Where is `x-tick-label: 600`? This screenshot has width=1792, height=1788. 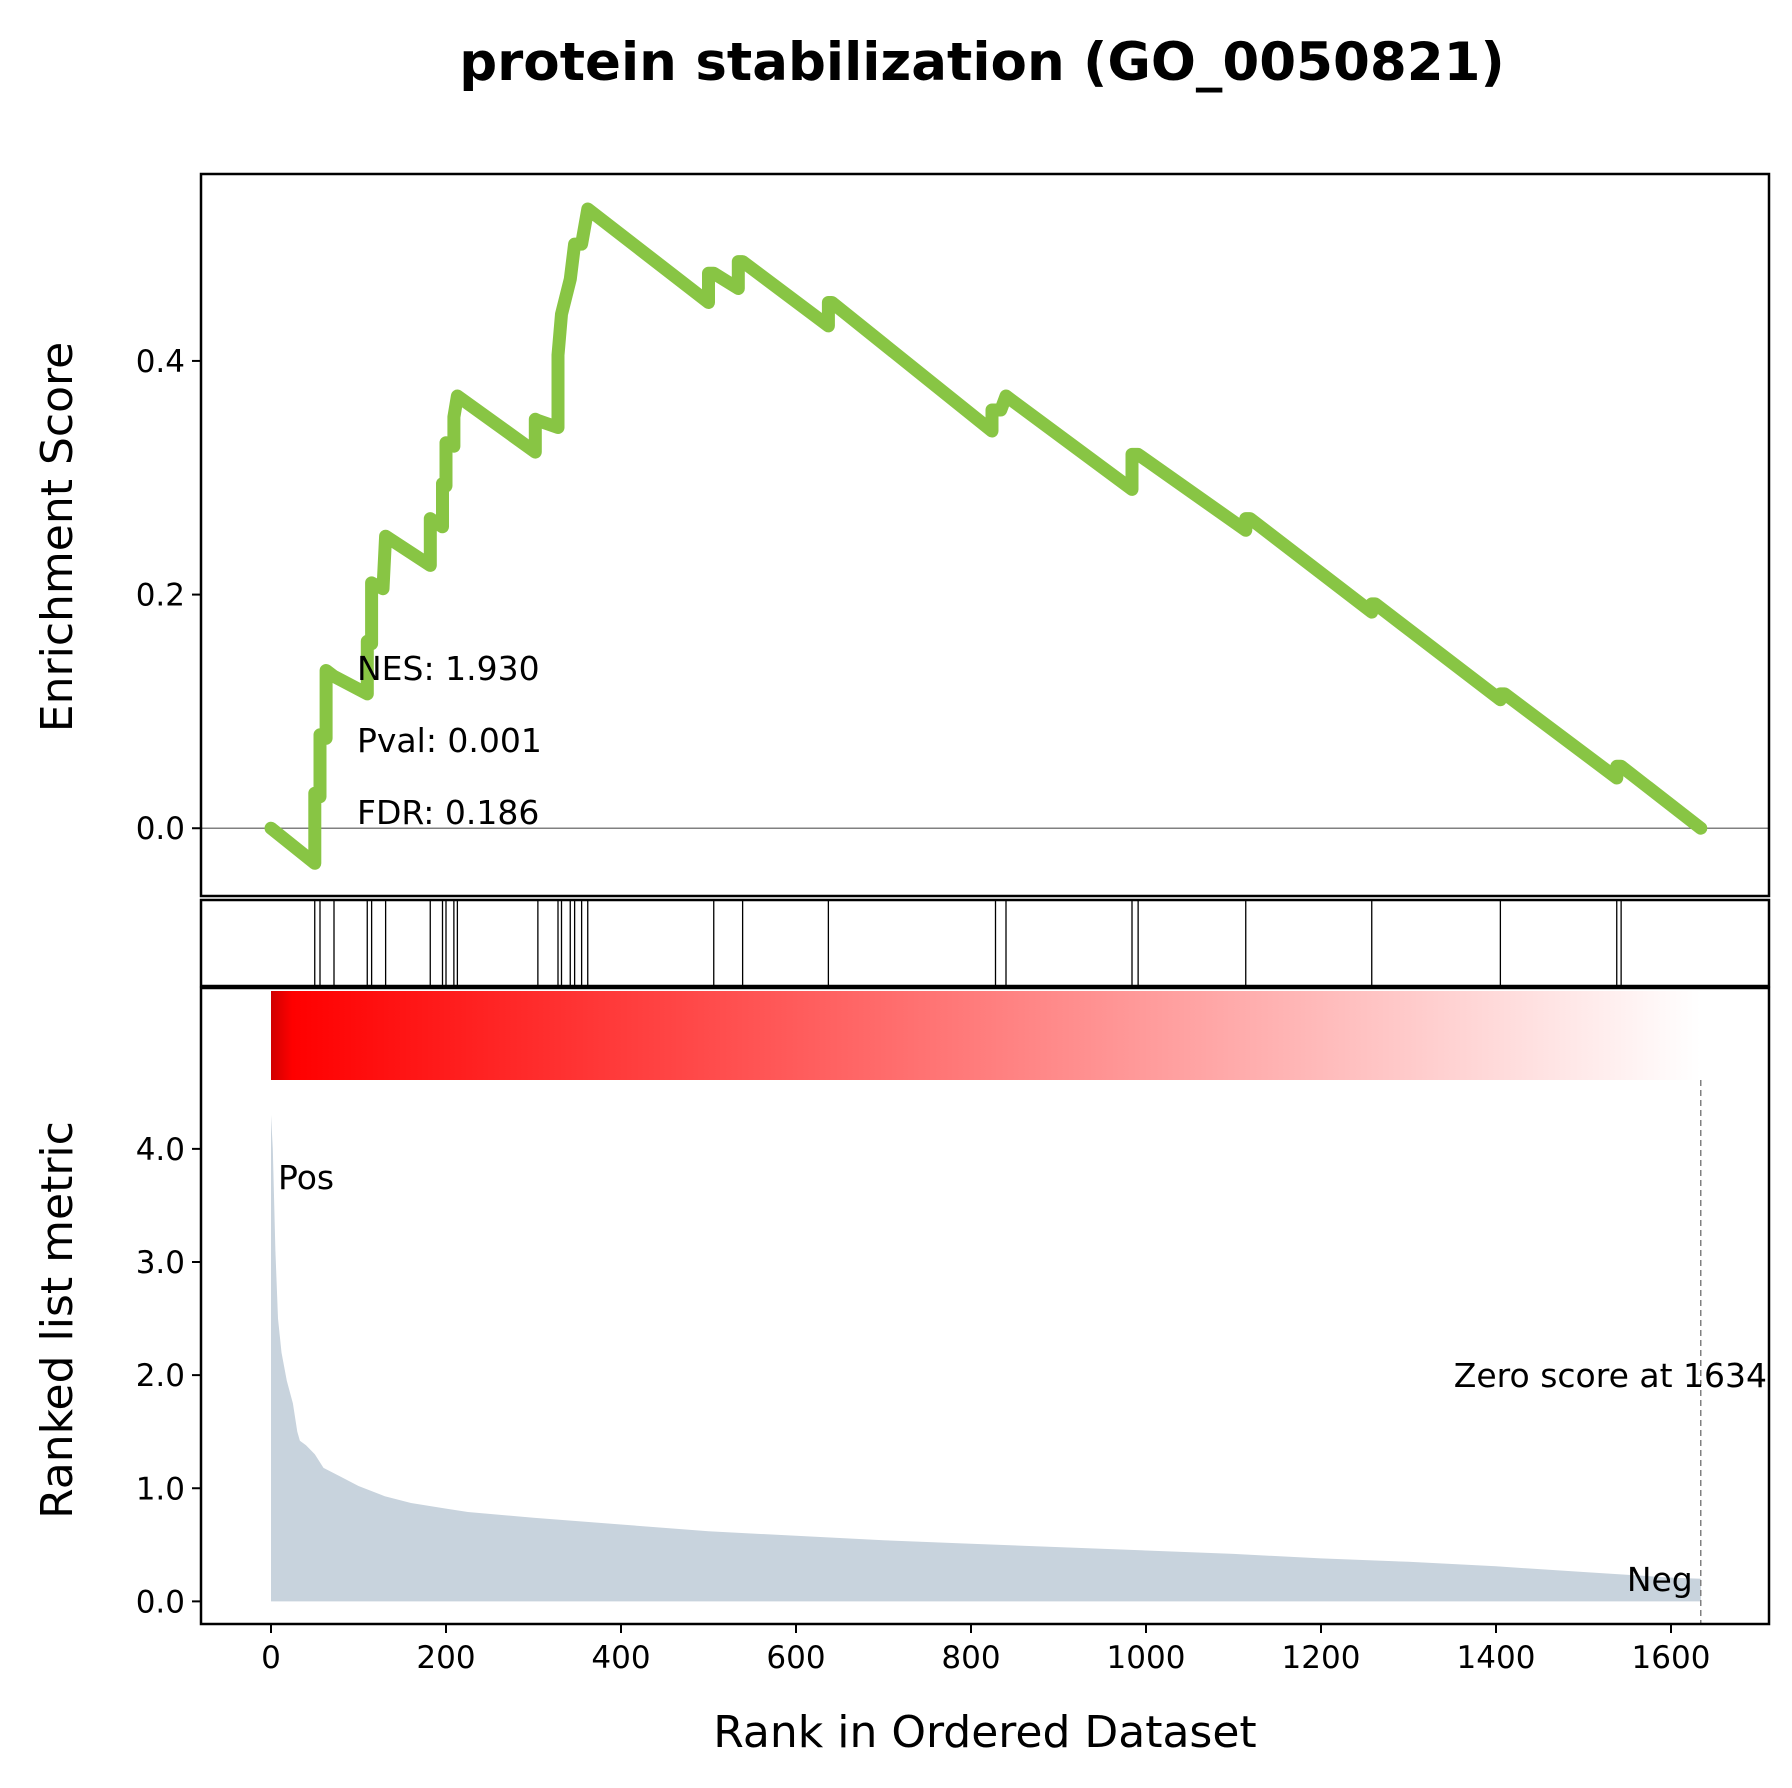
x-tick-label: 600 is located at coordinates (795, 1658).